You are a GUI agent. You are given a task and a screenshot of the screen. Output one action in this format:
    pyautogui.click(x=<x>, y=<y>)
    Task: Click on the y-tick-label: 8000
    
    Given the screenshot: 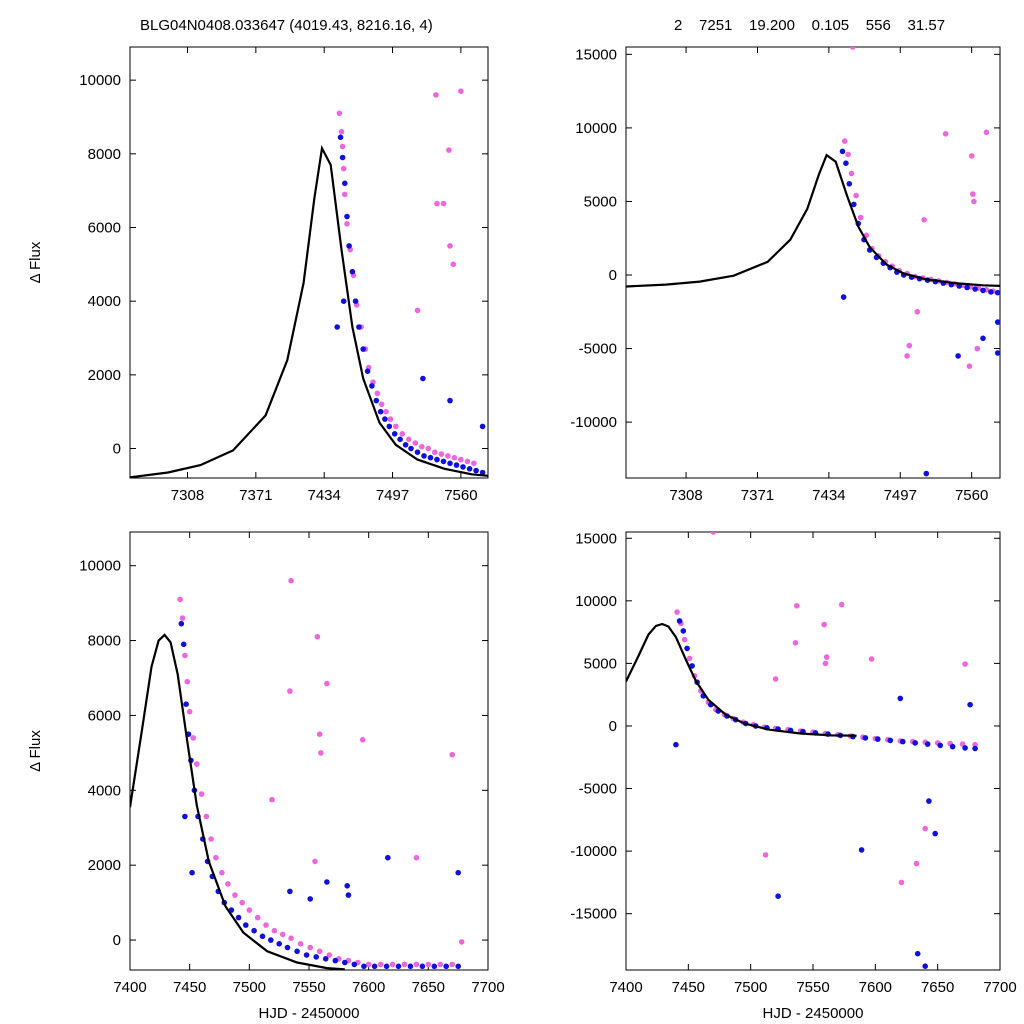 What is the action you would take?
    pyautogui.click(x=104, y=641)
    